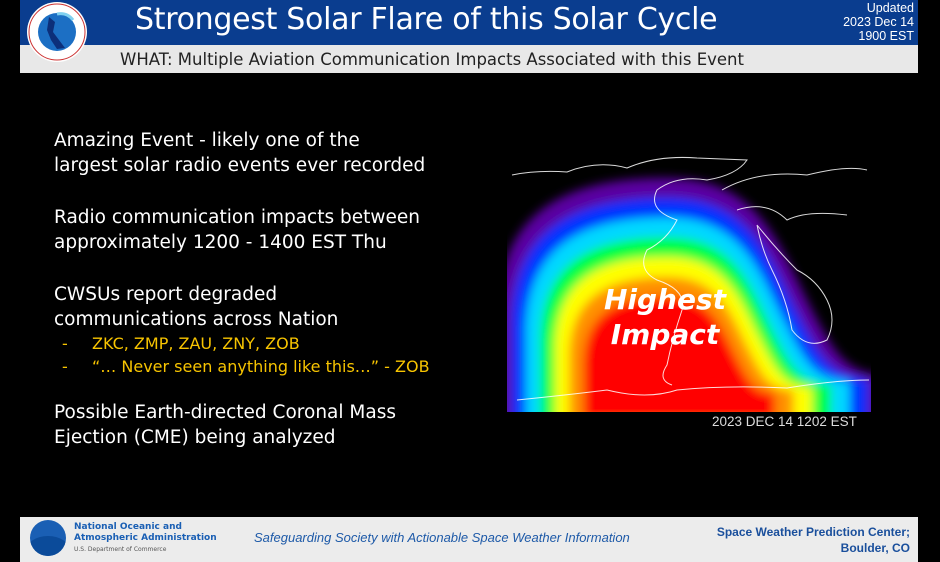 Image resolution: width=940 pixels, height=562 pixels. What do you see at coordinates (220, 242) in the screenshot?
I see `text-line: approximately 1200 - 1400 EST Thu` at bounding box center [220, 242].